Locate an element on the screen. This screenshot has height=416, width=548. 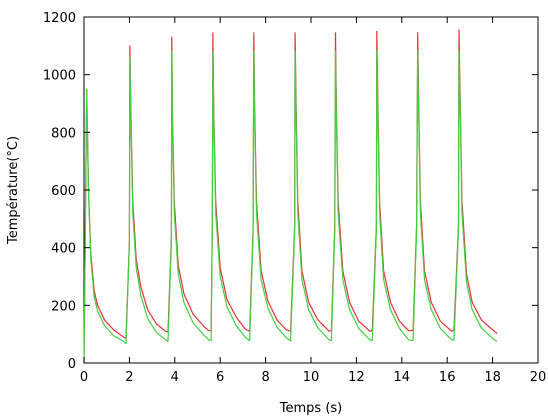
y-tick-label: 800 is located at coordinates (63, 133).